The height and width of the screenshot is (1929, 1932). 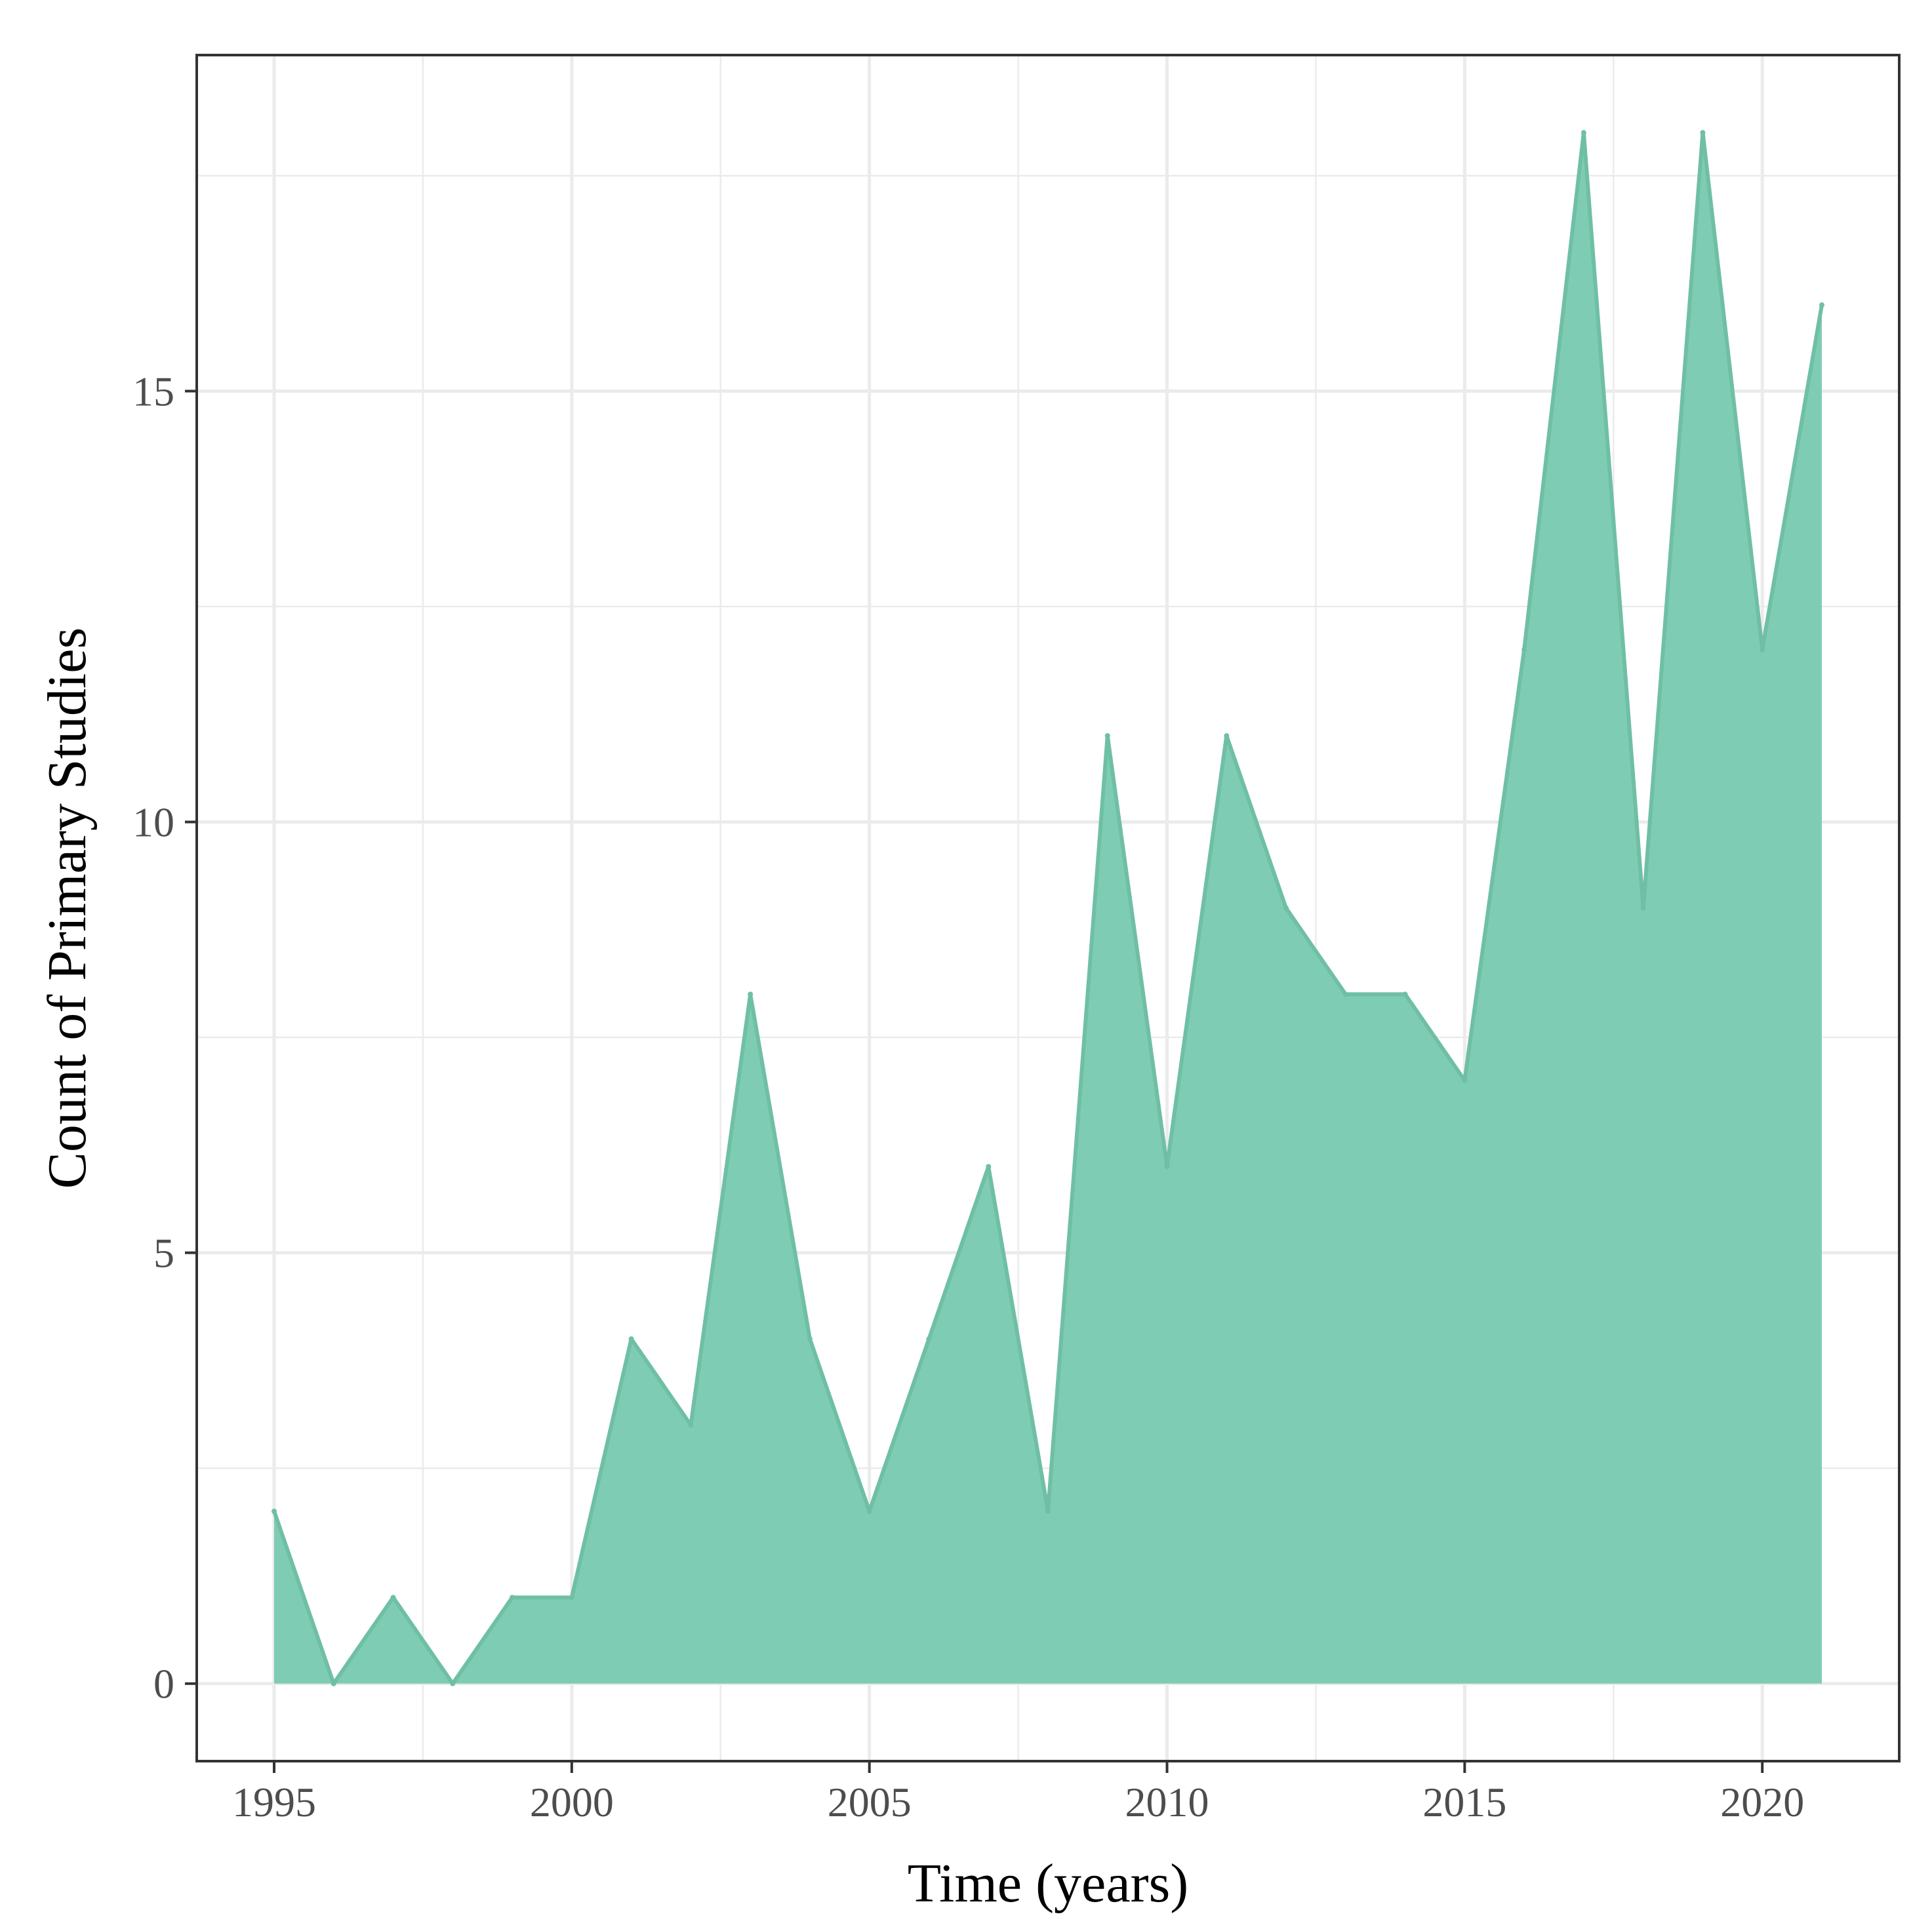 What do you see at coordinates (1167, 1802) in the screenshot?
I see `x-tick-label: 2010` at bounding box center [1167, 1802].